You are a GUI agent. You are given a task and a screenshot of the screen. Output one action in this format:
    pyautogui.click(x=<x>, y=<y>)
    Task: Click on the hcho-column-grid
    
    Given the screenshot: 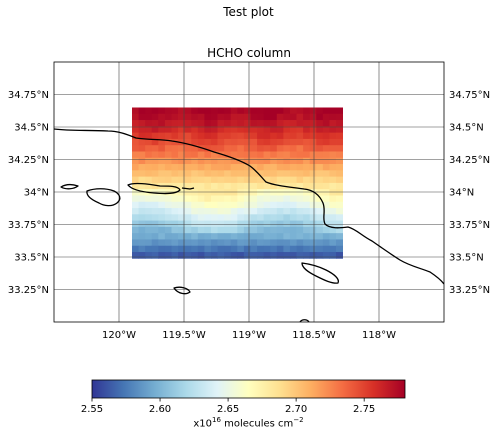 What is the action you would take?
    pyautogui.click(x=237, y=183)
    